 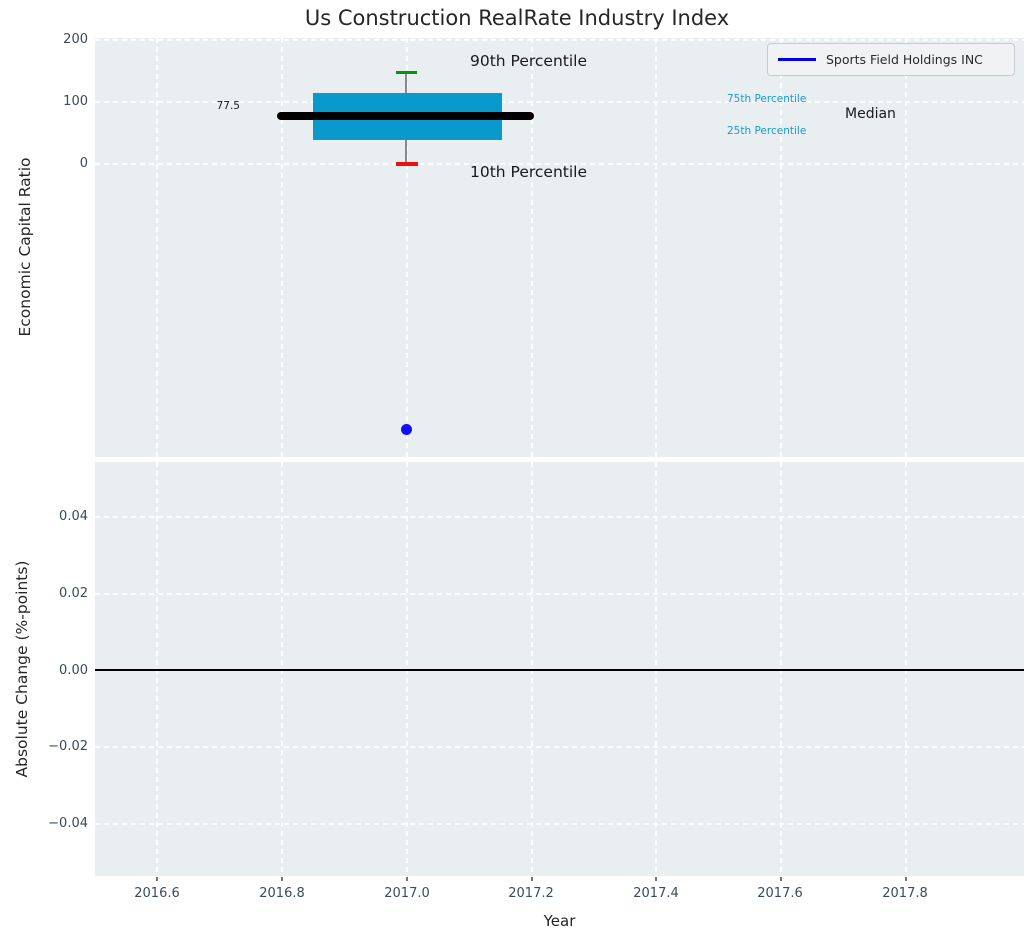 What do you see at coordinates (68, 746) in the screenshot?
I see `ytick-label: −0.02` at bounding box center [68, 746].